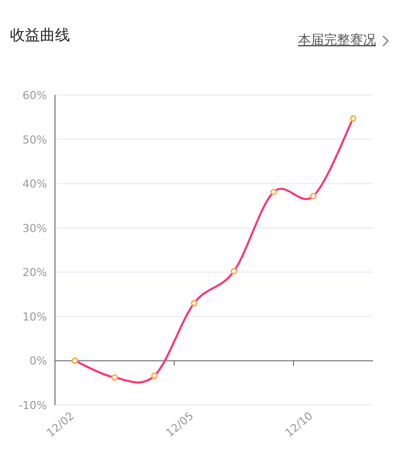 The height and width of the screenshot is (470, 395). Describe the element at coordinates (337, 40) in the screenshot. I see `text: 本届完整赛况` at that location.